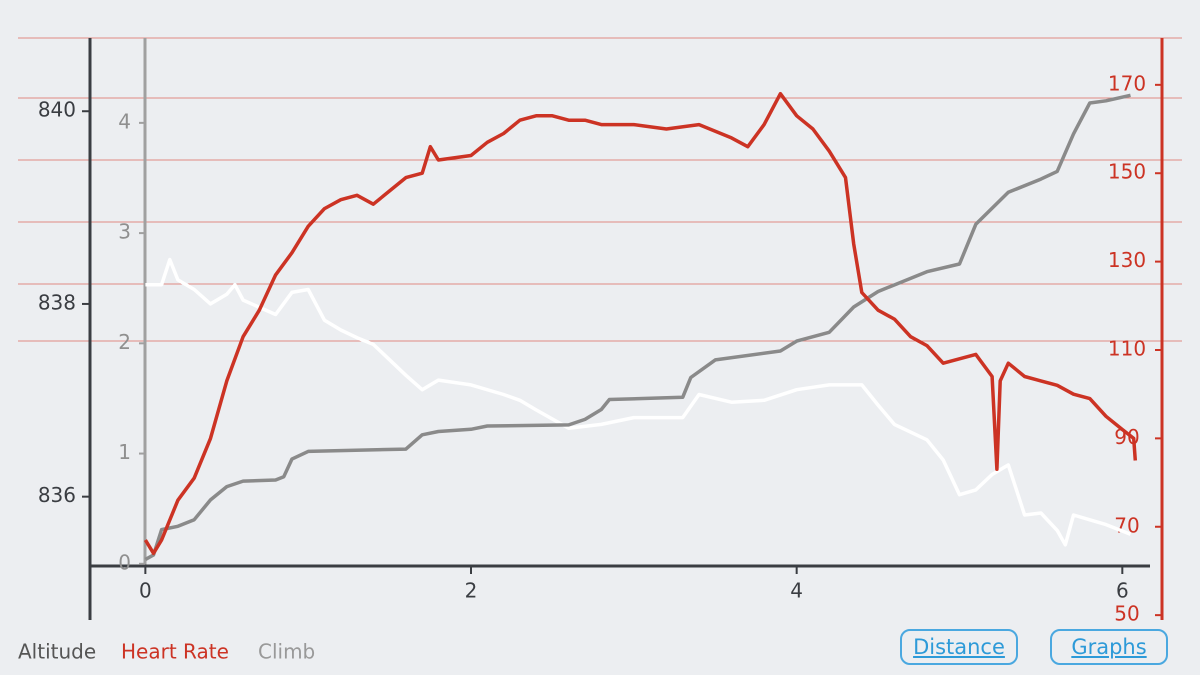  Describe the element at coordinates (124, 342) in the screenshot. I see `y3-tick-label: 2` at that location.